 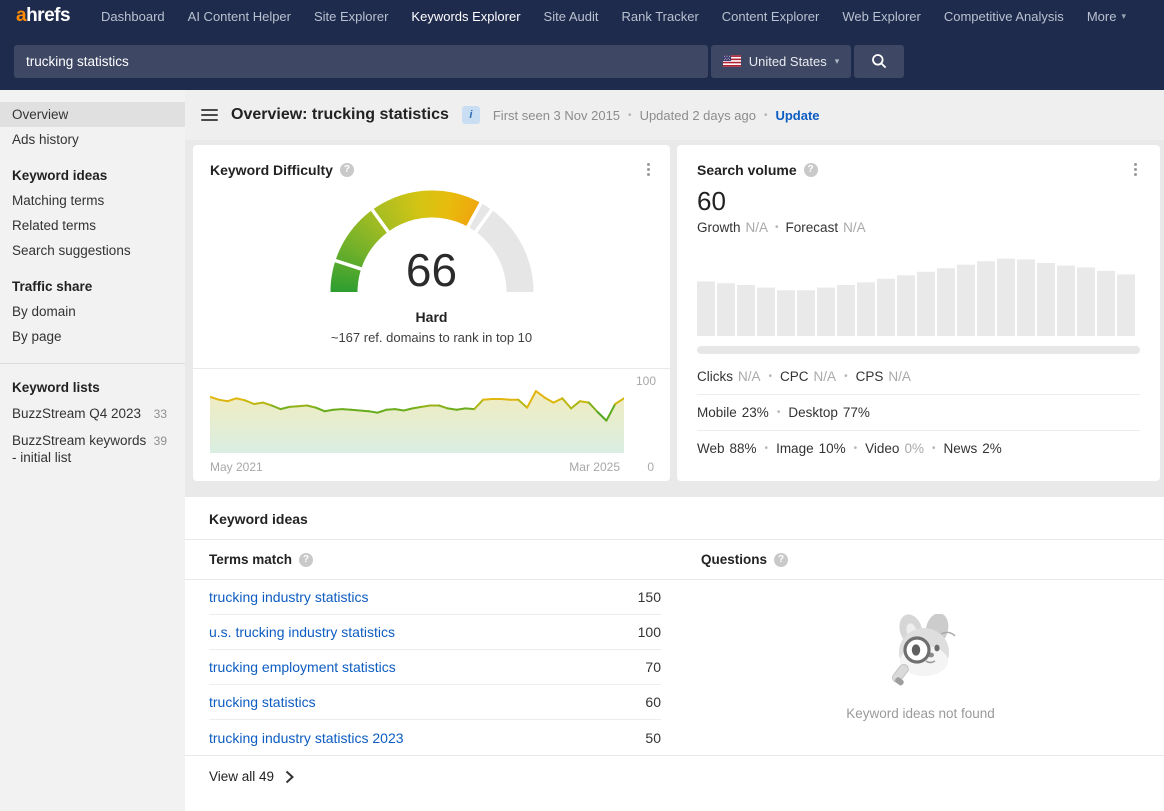 What do you see at coordinates (302, 632) in the screenshot?
I see `keyword-link: u.s. trucking industry statistics` at bounding box center [302, 632].